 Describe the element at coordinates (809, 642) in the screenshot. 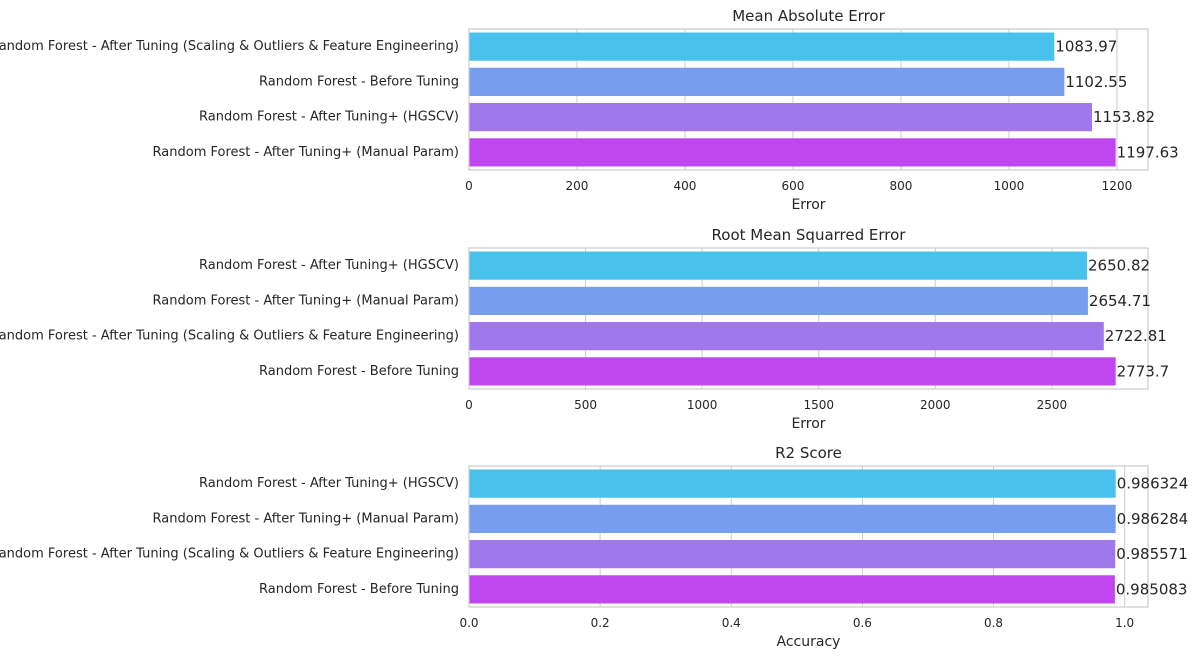

I see `x-axis-label: Accuracy` at that location.